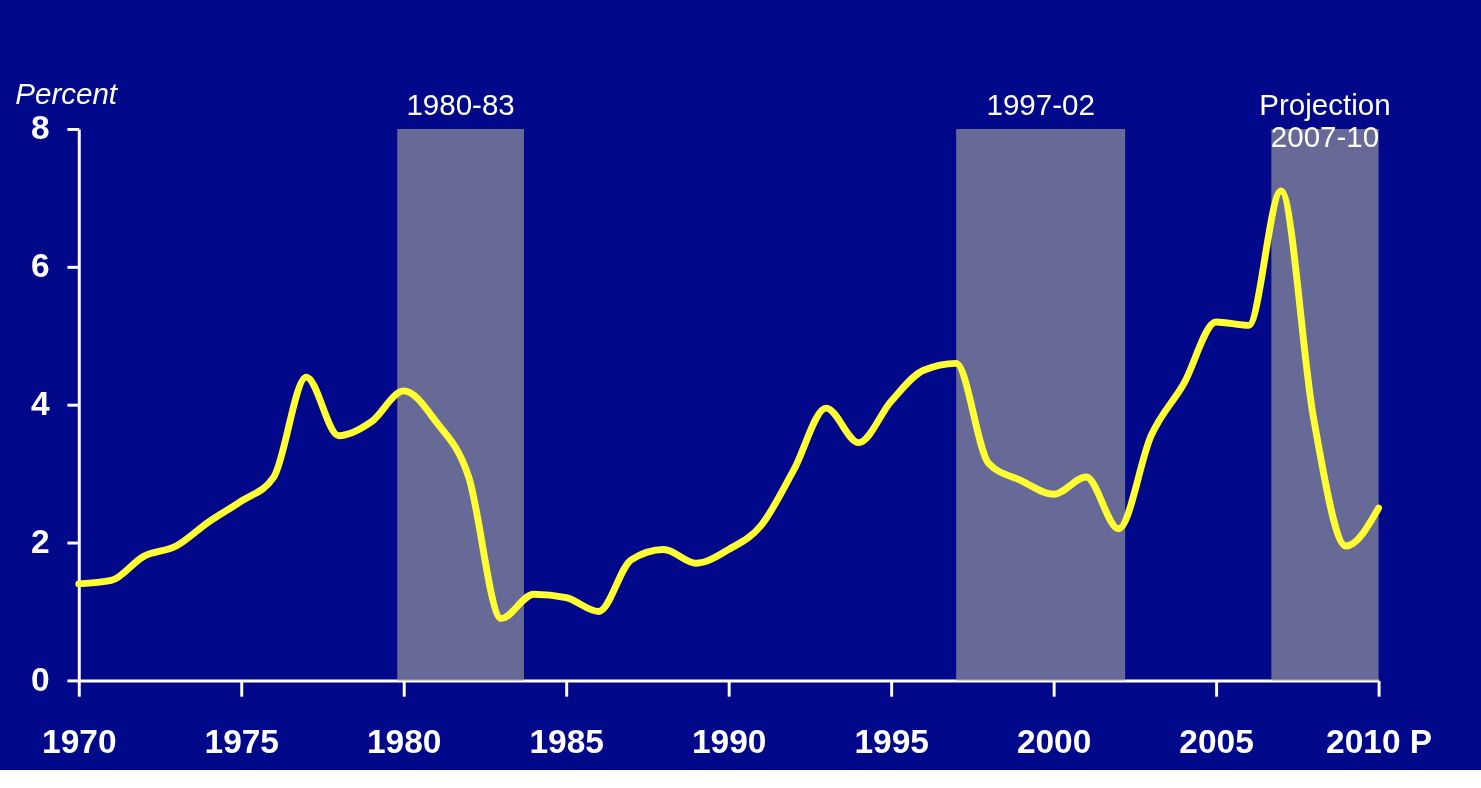 The image size is (1481, 788). What do you see at coordinates (729, 741) in the screenshot?
I see `x-tick-label: 1990` at bounding box center [729, 741].